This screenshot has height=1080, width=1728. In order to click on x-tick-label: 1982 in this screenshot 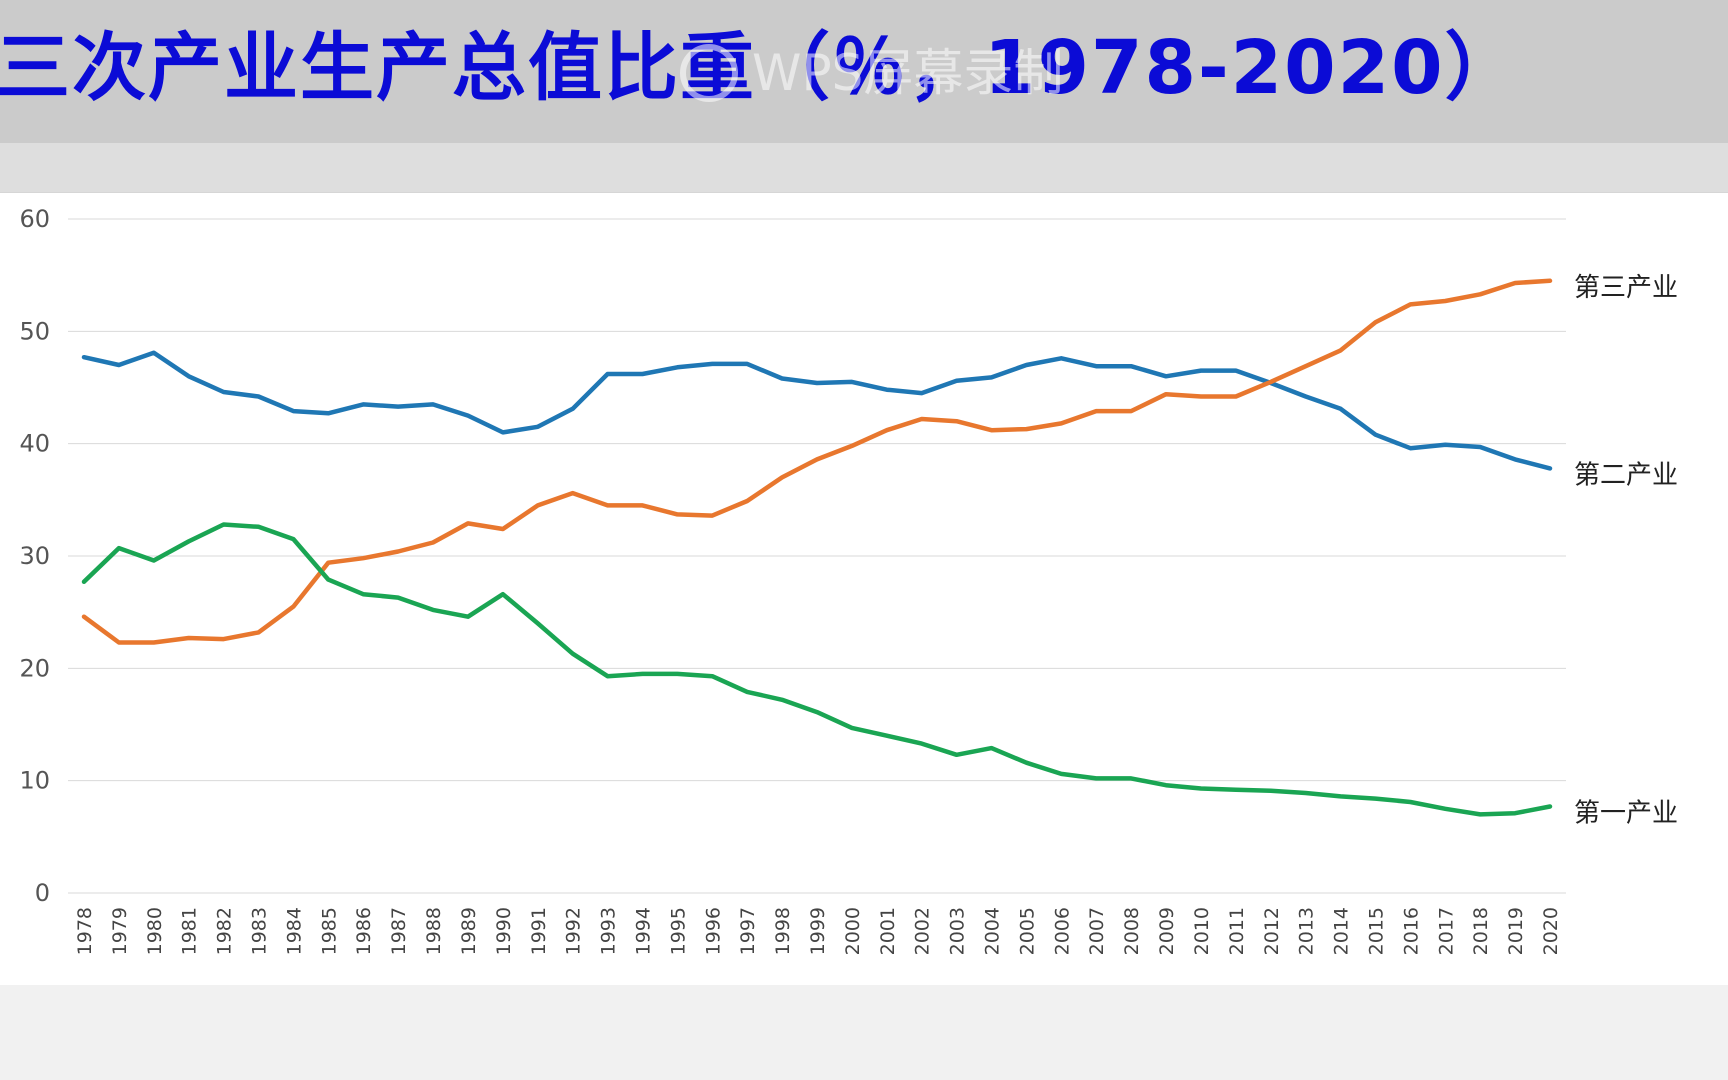, I will do `click(225, 931)`.